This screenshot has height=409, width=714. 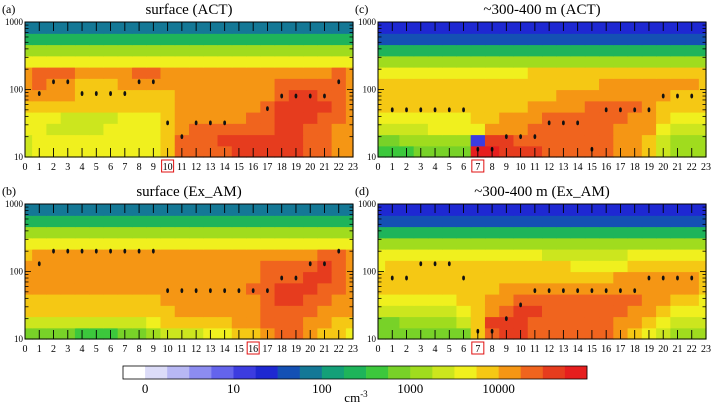 What do you see at coordinates (322, 388) in the screenshot?
I see `colorbar-tick-label: 100` at bounding box center [322, 388].